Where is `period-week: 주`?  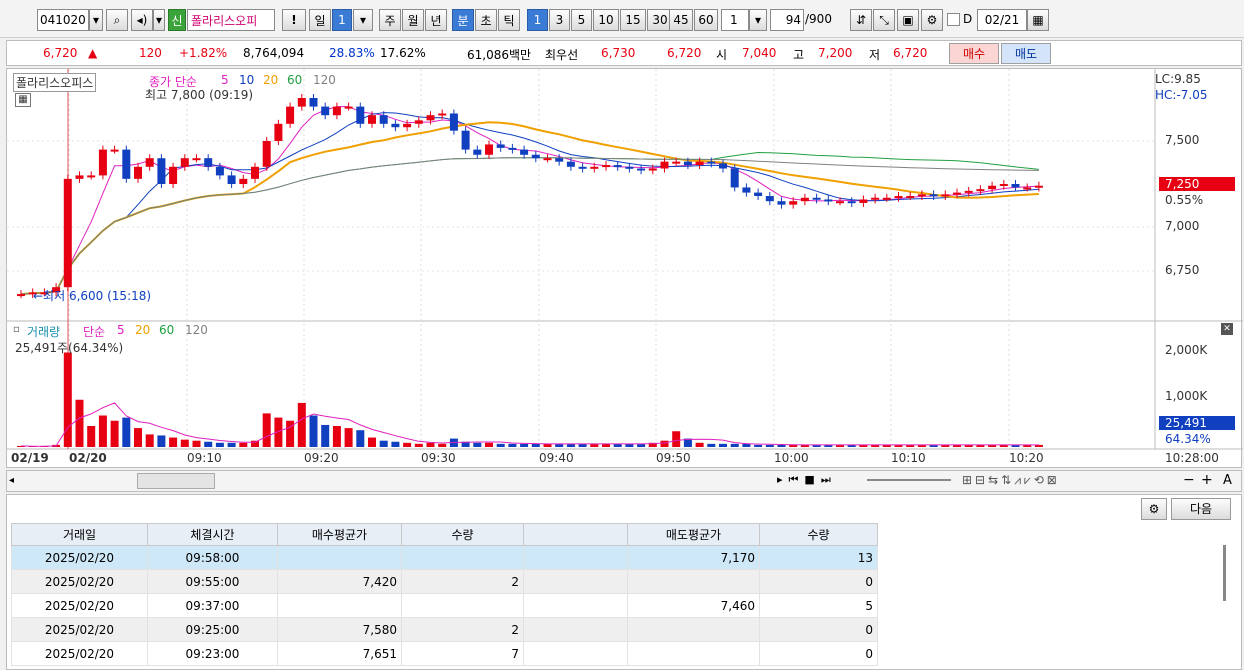
period-week: 주 is located at coordinates (390, 20).